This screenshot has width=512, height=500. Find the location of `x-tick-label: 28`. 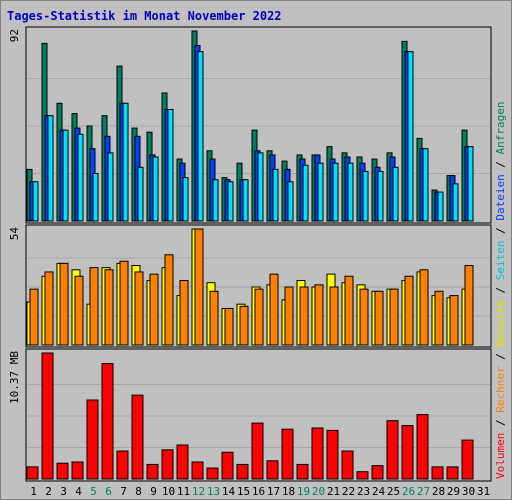

x-tick-label: 28 is located at coordinates (438, 491).